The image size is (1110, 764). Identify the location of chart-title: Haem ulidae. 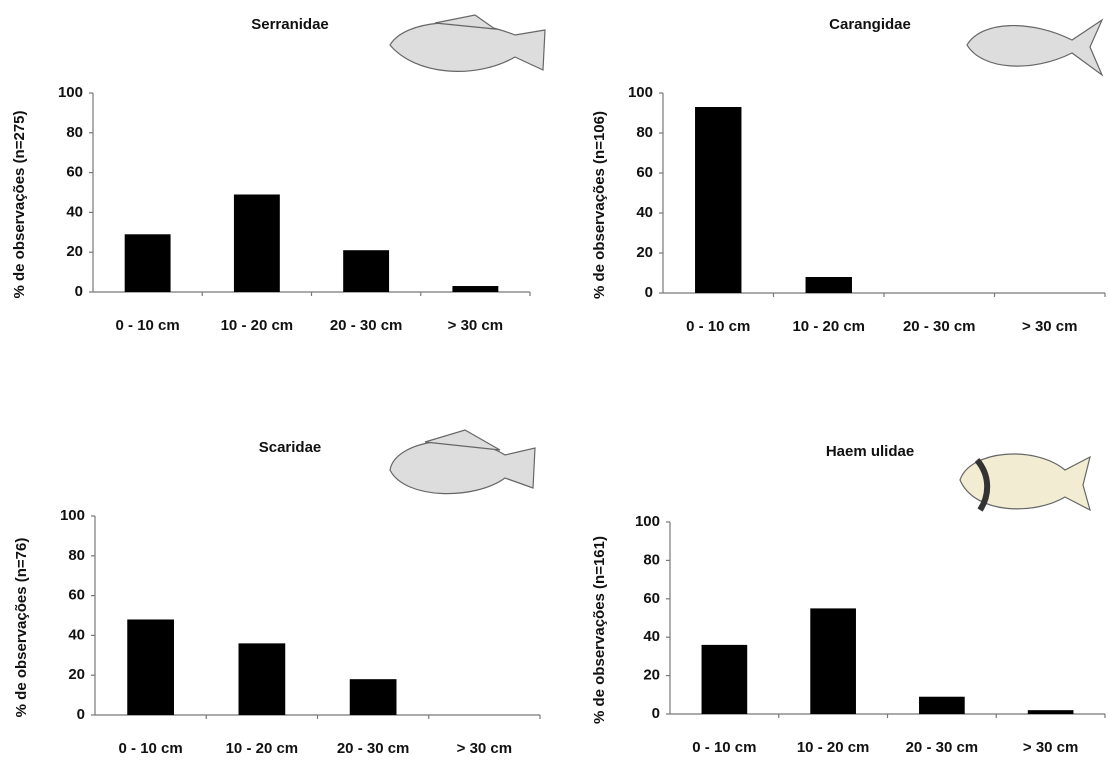
(870, 451).